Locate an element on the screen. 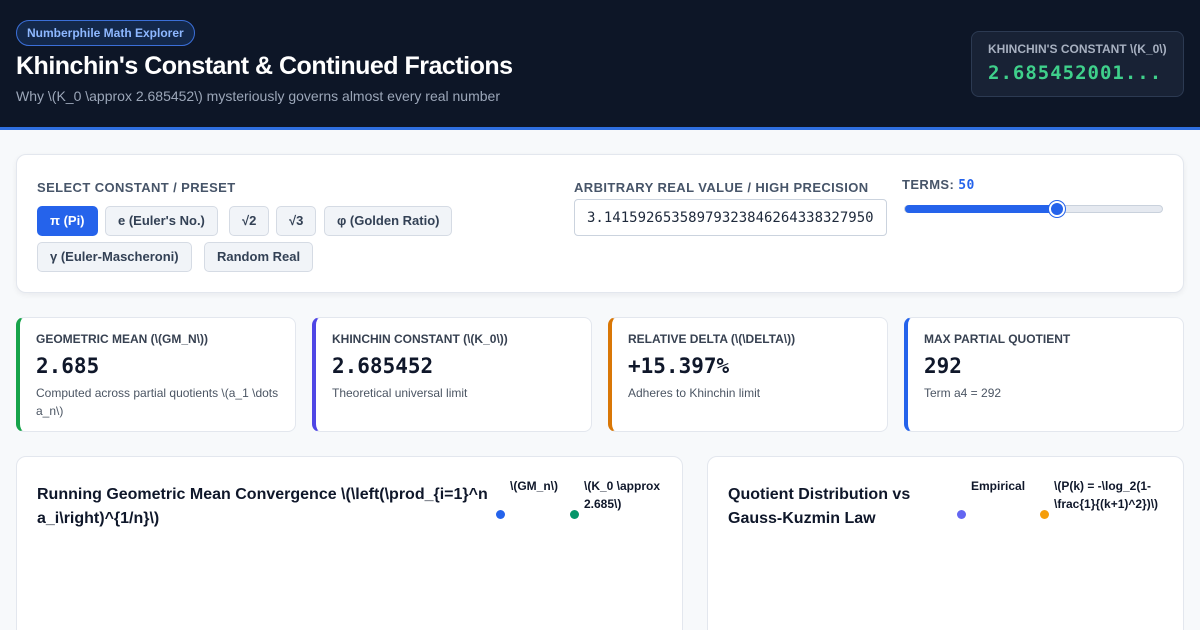 This screenshot has height=630, width=1200. preset-button-sqrt3: √3 is located at coordinates (296, 221).